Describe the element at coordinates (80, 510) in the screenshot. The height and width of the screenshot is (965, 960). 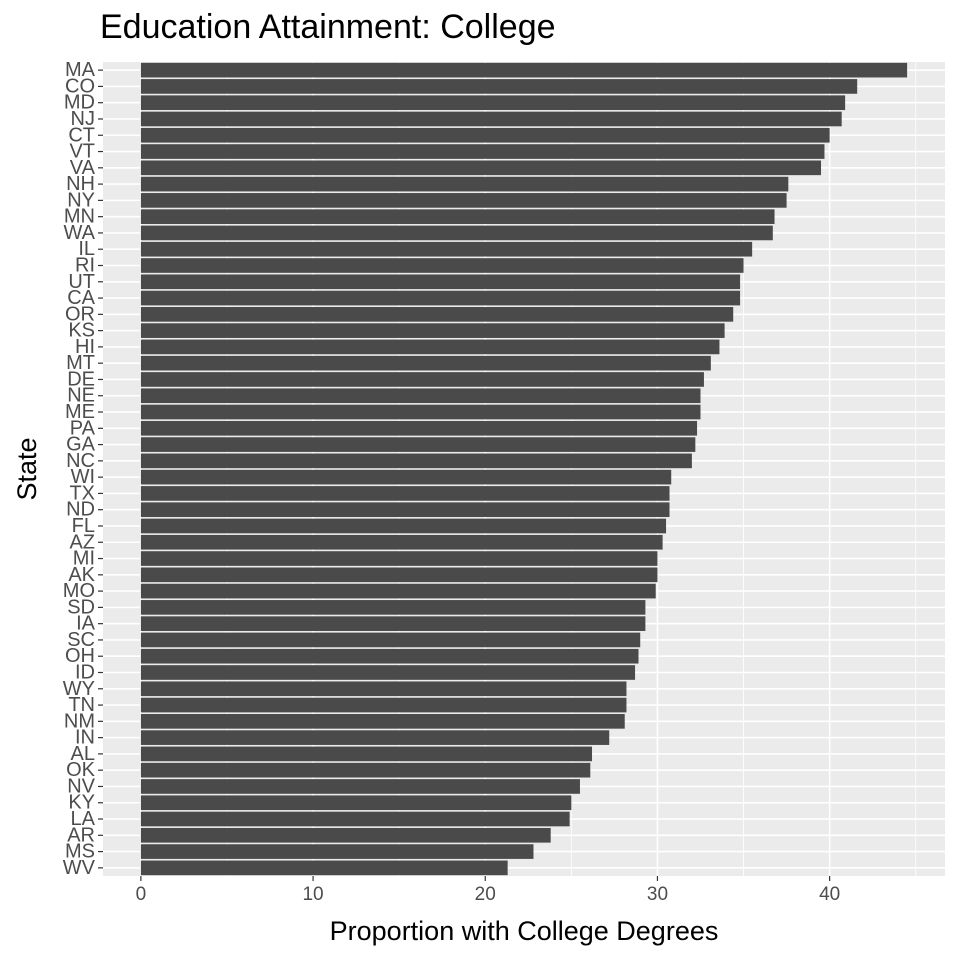
I see `y-tick-label: ND` at that location.